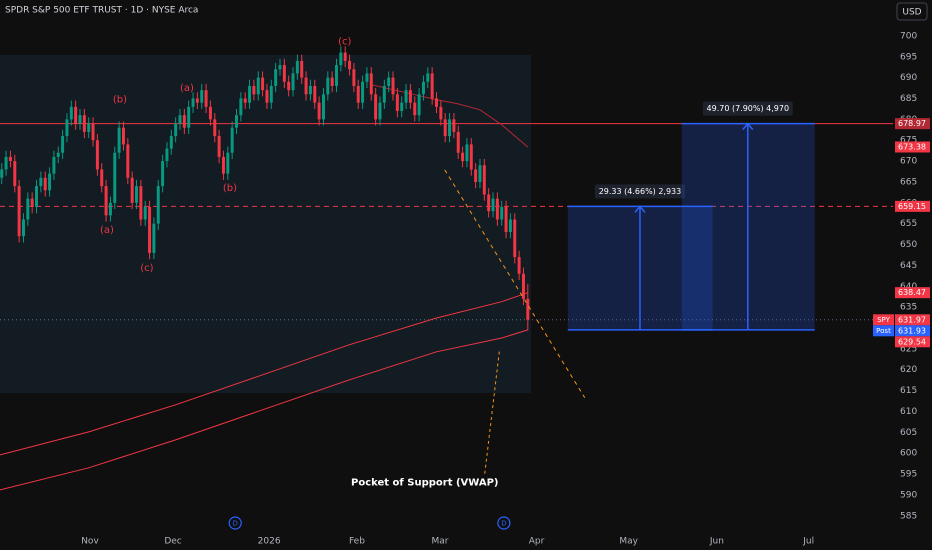 This screenshot has height=550, width=932. Describe the element at coordinates (884, 320) in the screenshot. I see `price-tag: SPY` at that location.